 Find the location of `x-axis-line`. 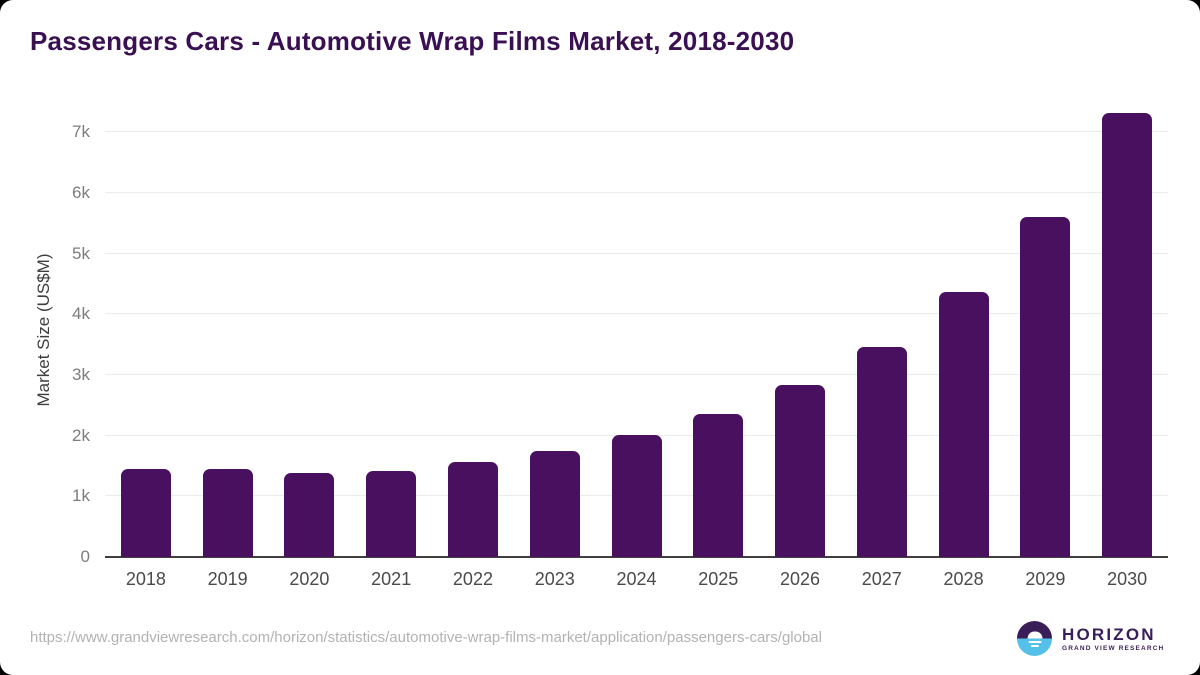

x-axis-line is located at coordinates (636, 557).